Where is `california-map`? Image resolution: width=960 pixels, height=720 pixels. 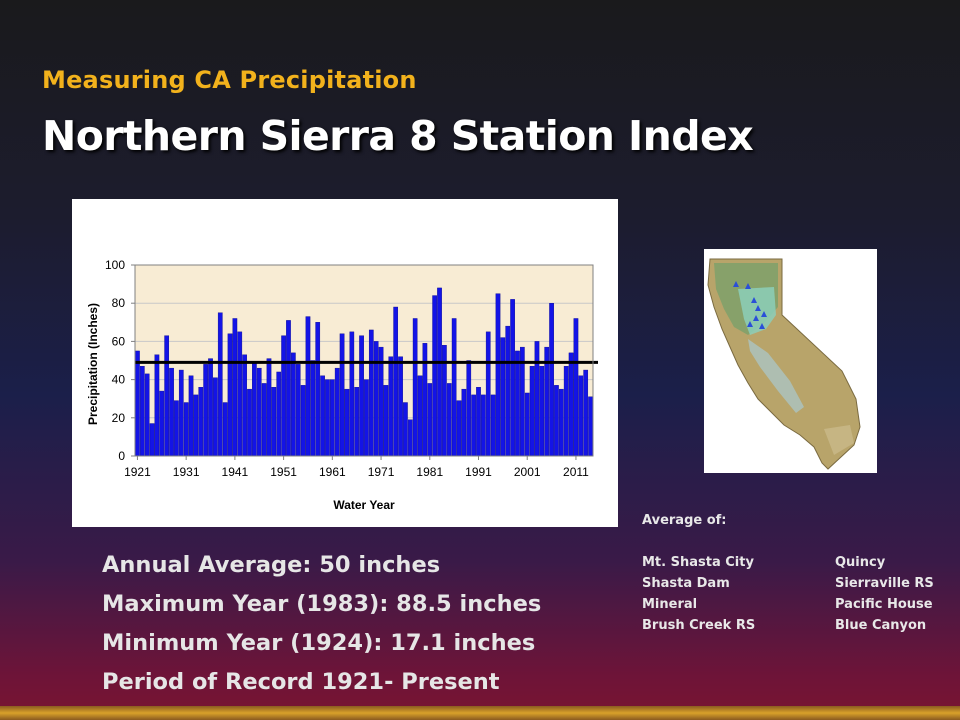 california-map is located at coordinates (790, 361).